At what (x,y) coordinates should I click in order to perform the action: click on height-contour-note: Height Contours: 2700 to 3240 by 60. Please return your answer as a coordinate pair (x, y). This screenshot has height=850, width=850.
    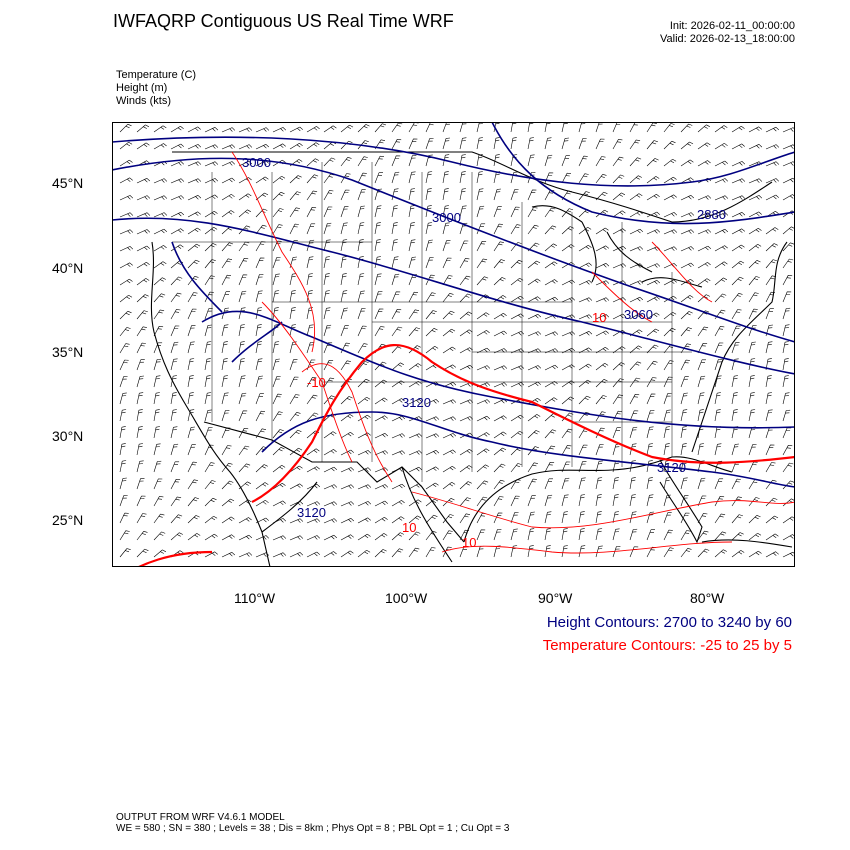
    Looking at the image, I should click on (669, 622).